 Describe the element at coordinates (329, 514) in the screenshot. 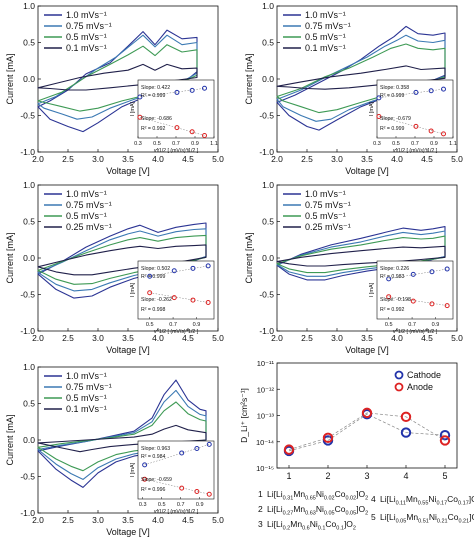

I see `subscript: 0.05` at that location.